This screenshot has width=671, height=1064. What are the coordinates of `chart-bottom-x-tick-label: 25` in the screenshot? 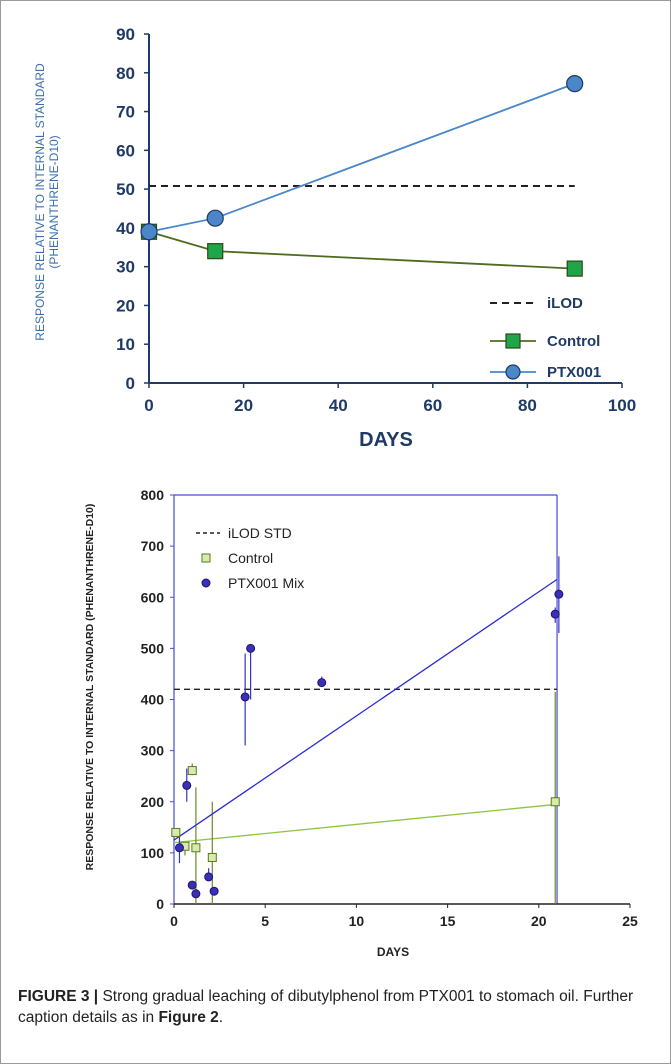 It's located at (630, 921).